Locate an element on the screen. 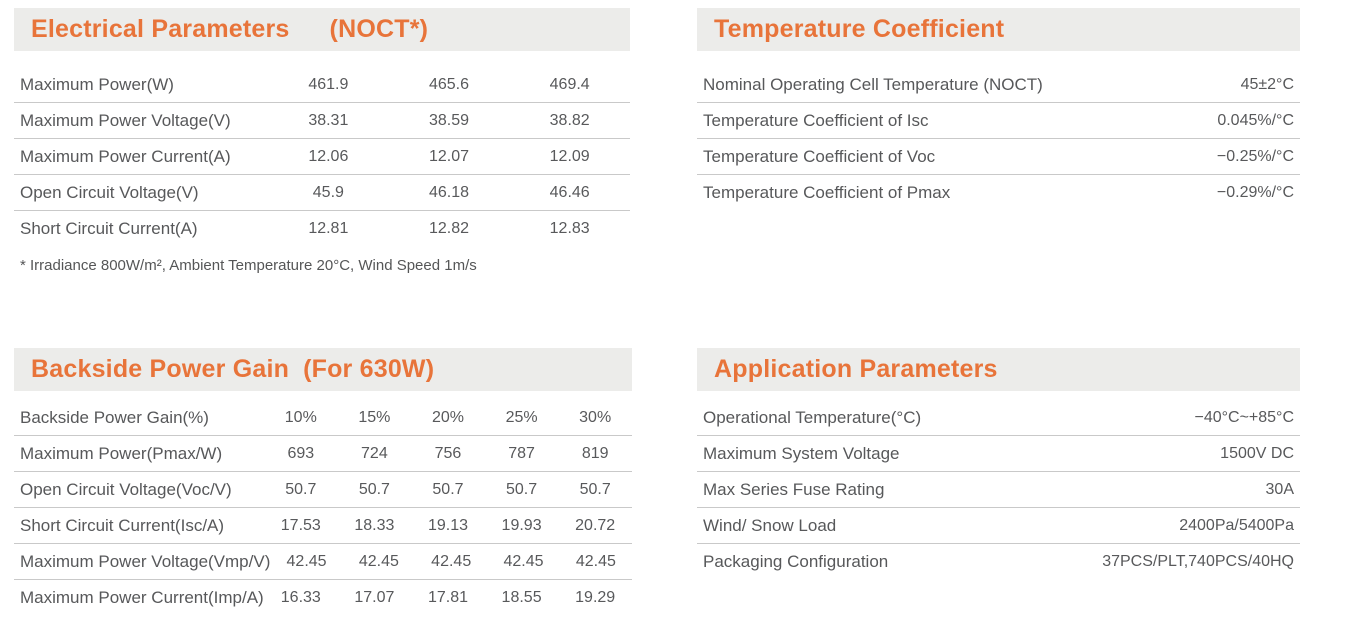  row-label: Maximum Power Voltage(Vmp/V) is located at coordinates (145, 561).